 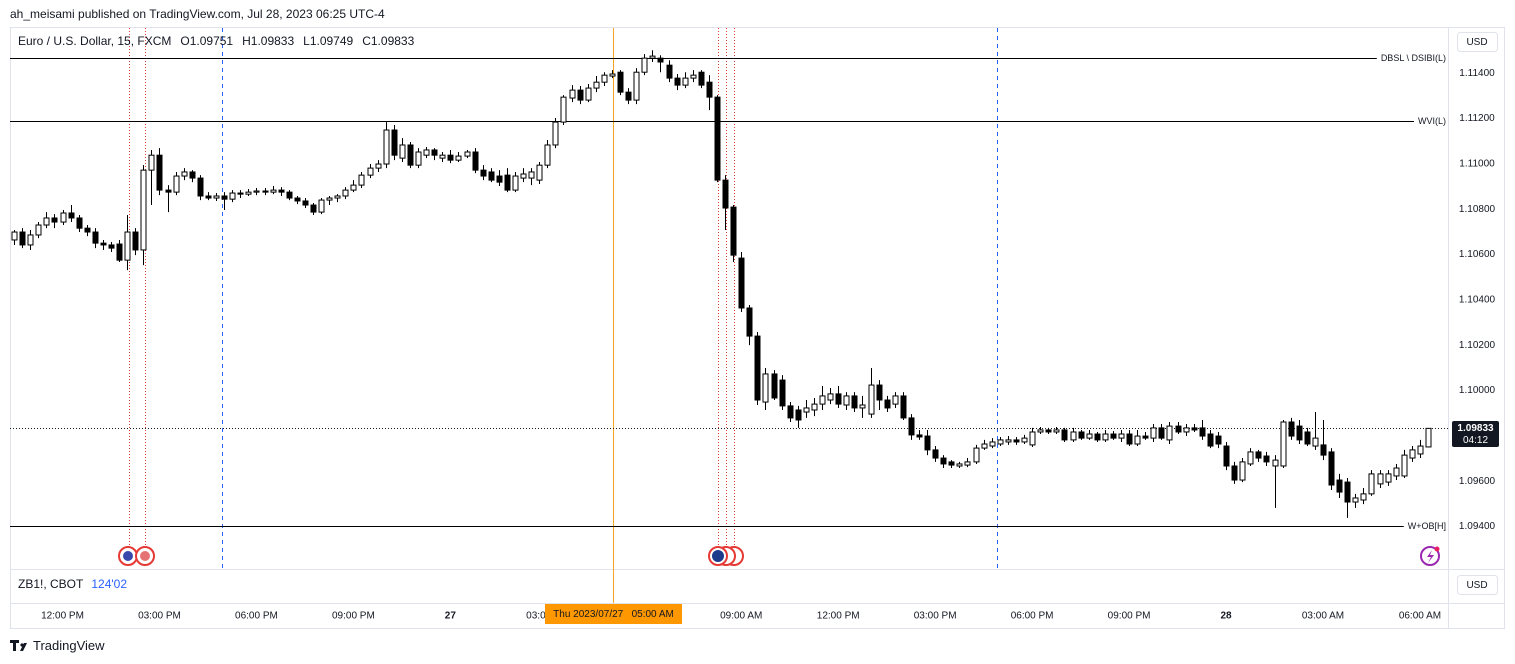 I want to click on brand-icon, so click(x=18, y=645).